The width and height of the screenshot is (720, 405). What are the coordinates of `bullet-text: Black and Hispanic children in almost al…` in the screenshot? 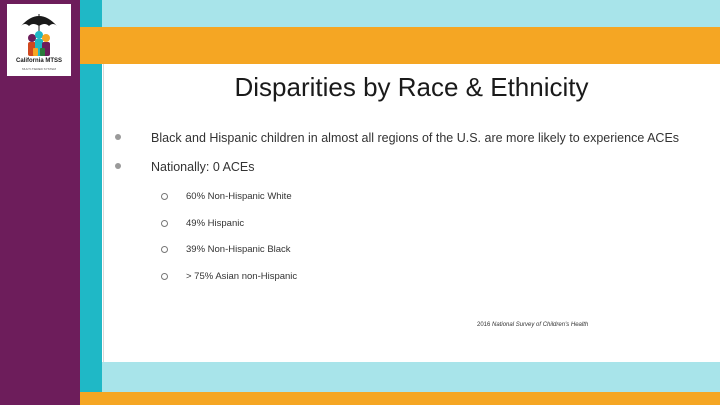 It's located at (415, 138).